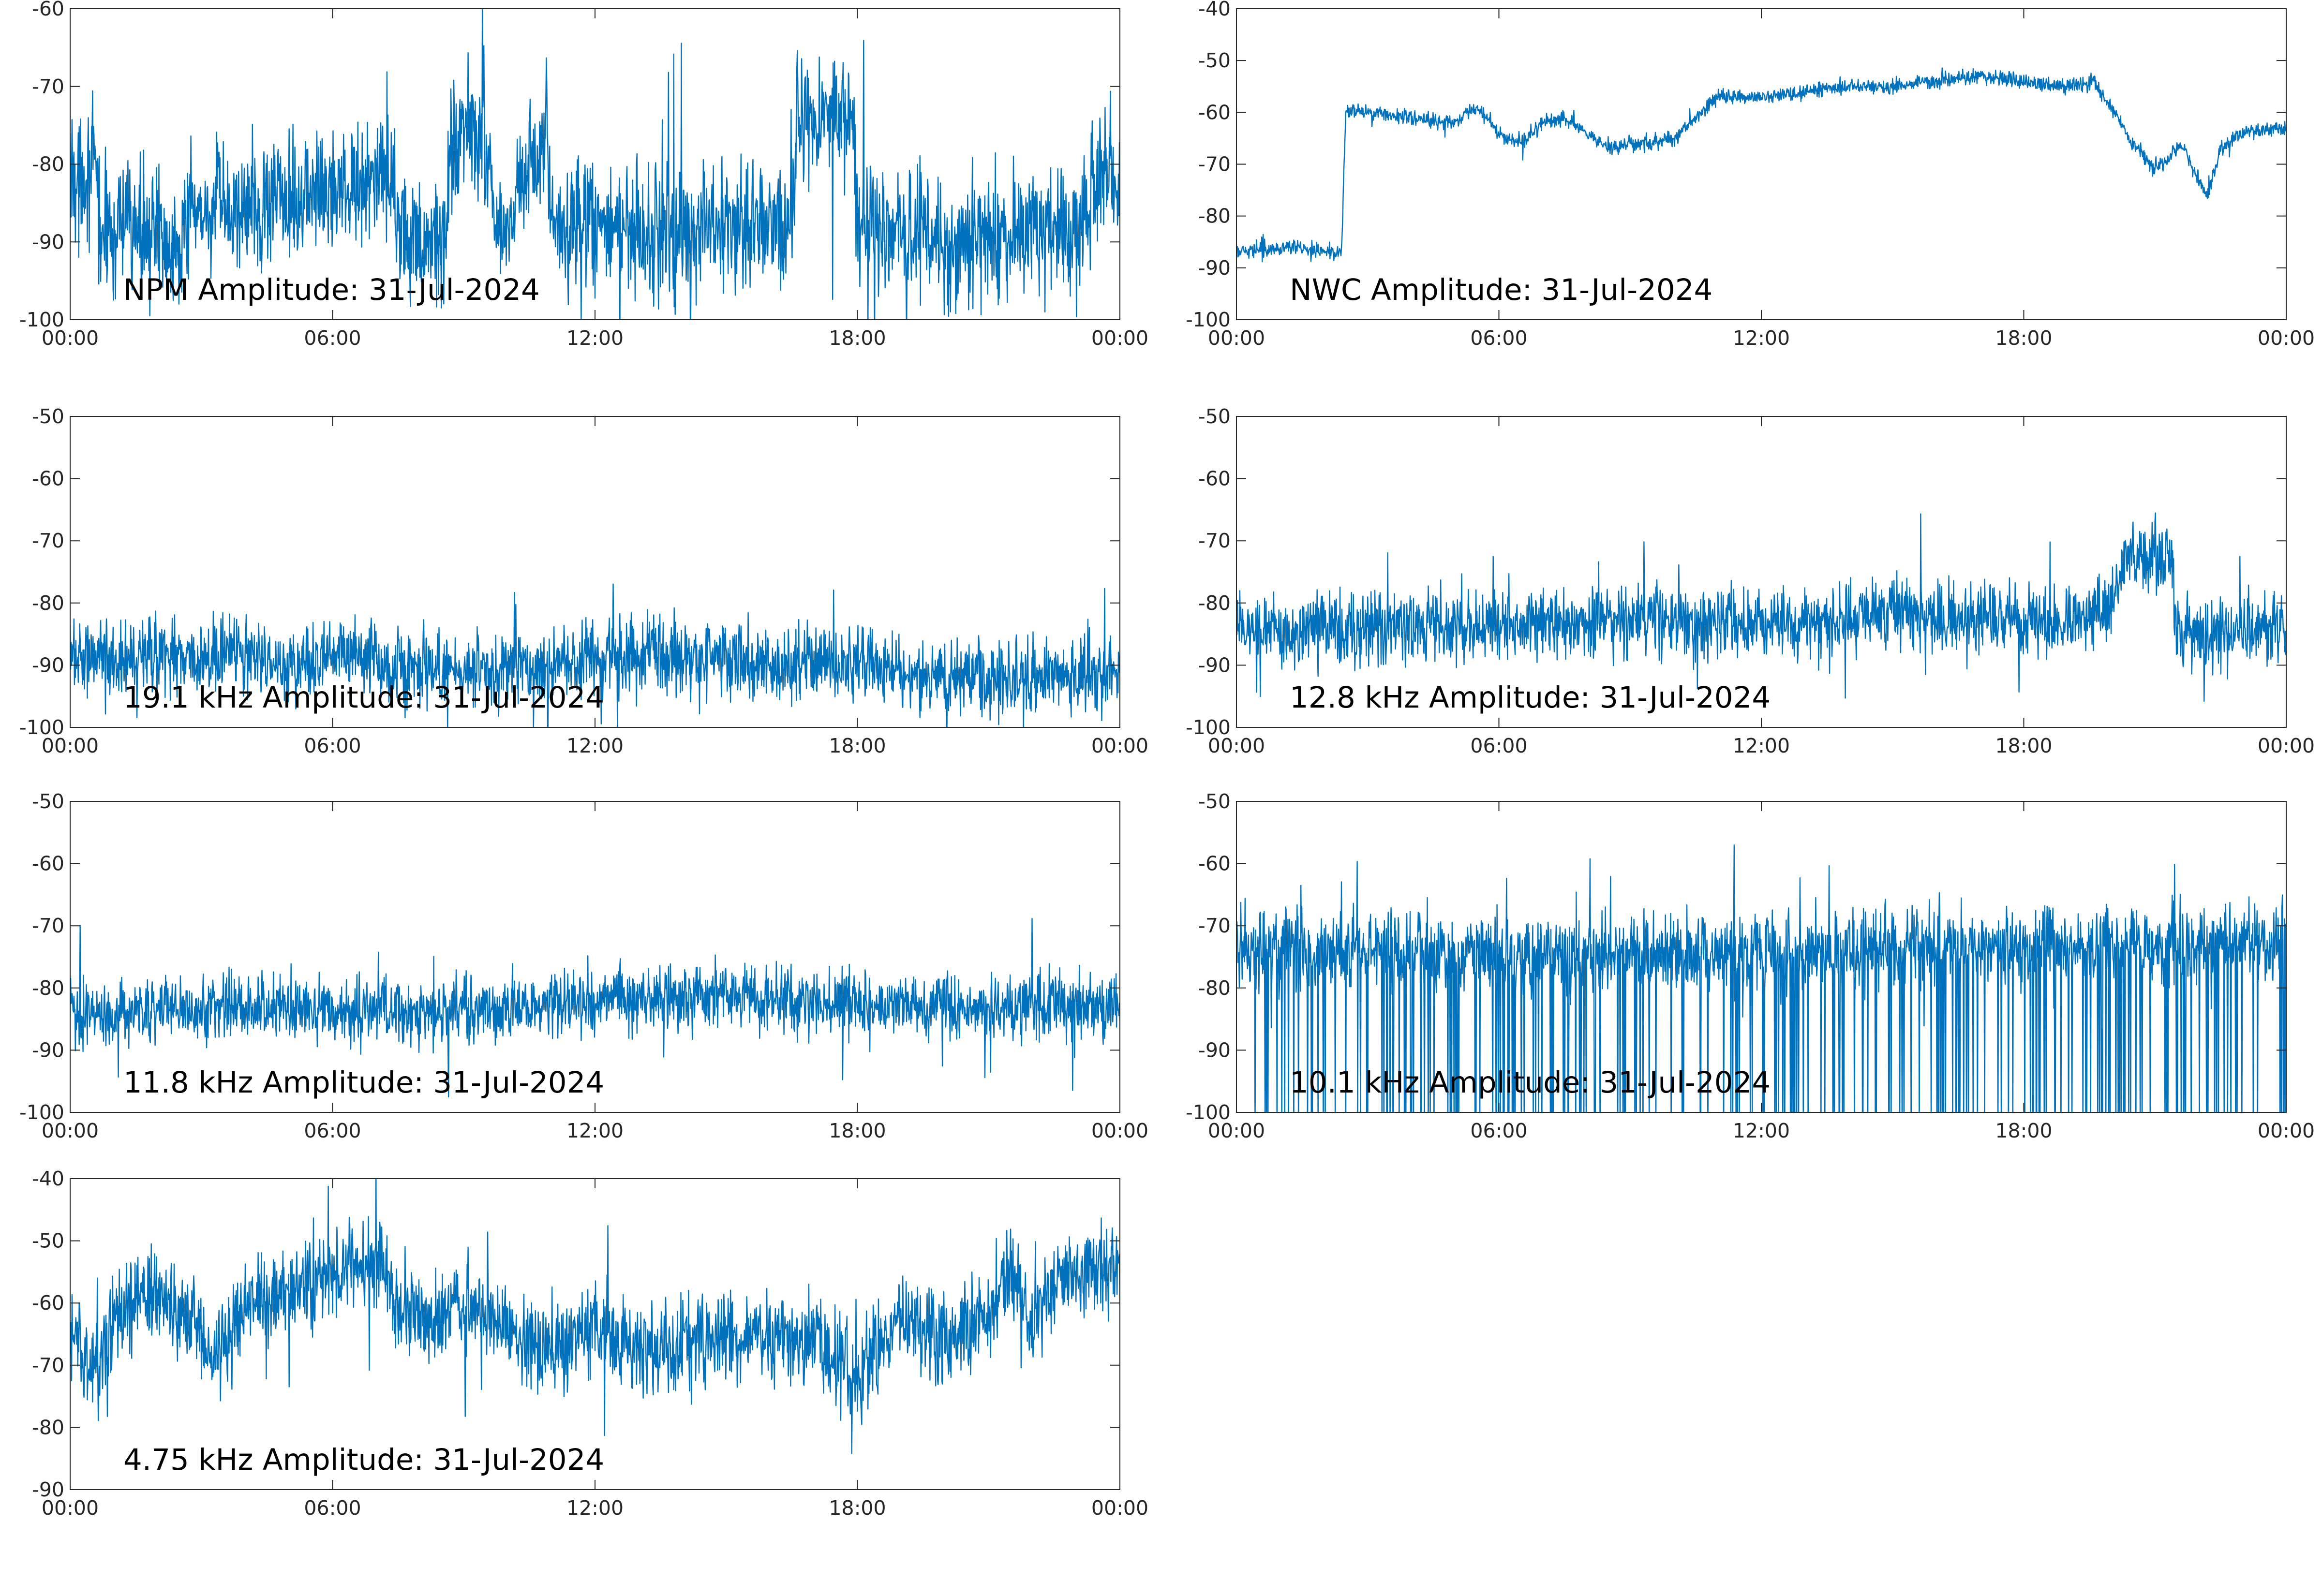  Describe the element at coordinates (331, 290) in the screenshot. I see `panel-title: NPM Amplitude: 31-Jul-2024` at that location.